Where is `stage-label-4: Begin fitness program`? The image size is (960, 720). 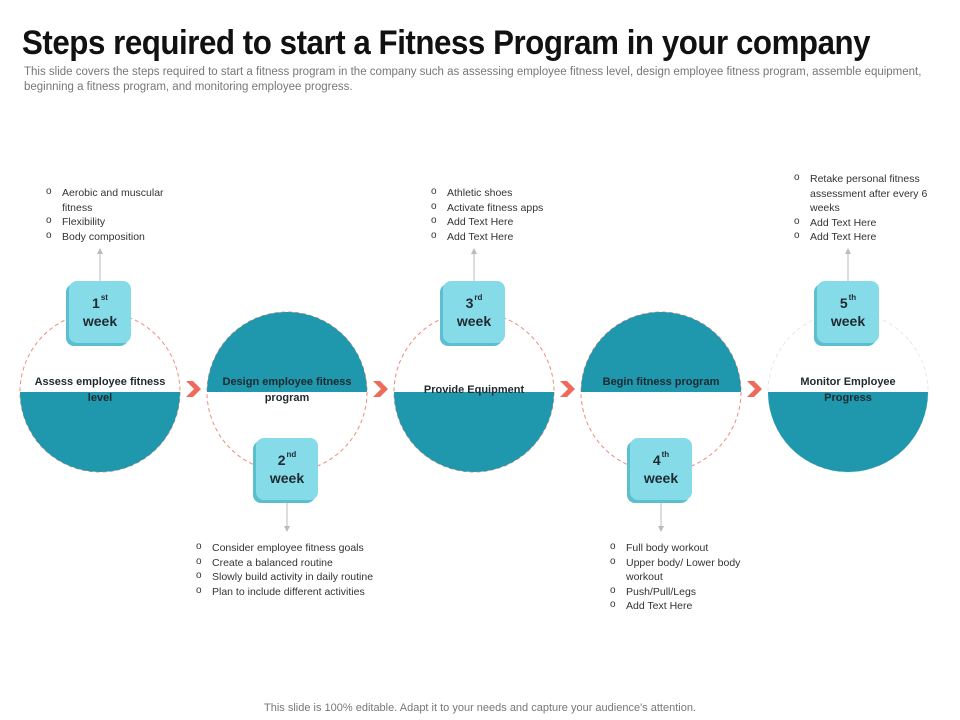
stage-label-4: Begin fitness program is located at coordinates (661, 382).